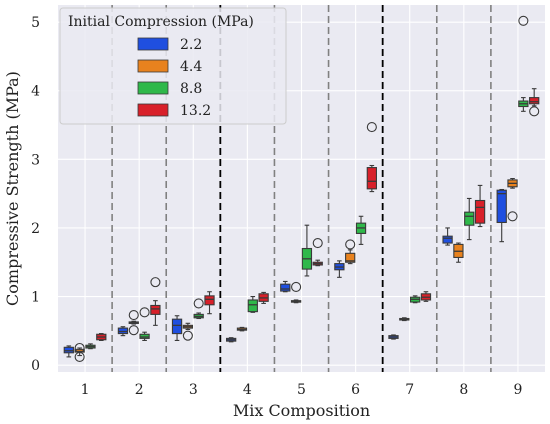 This screenshot has height=424, width=550. I want to click on box-13.2-8, so click(480, 206).